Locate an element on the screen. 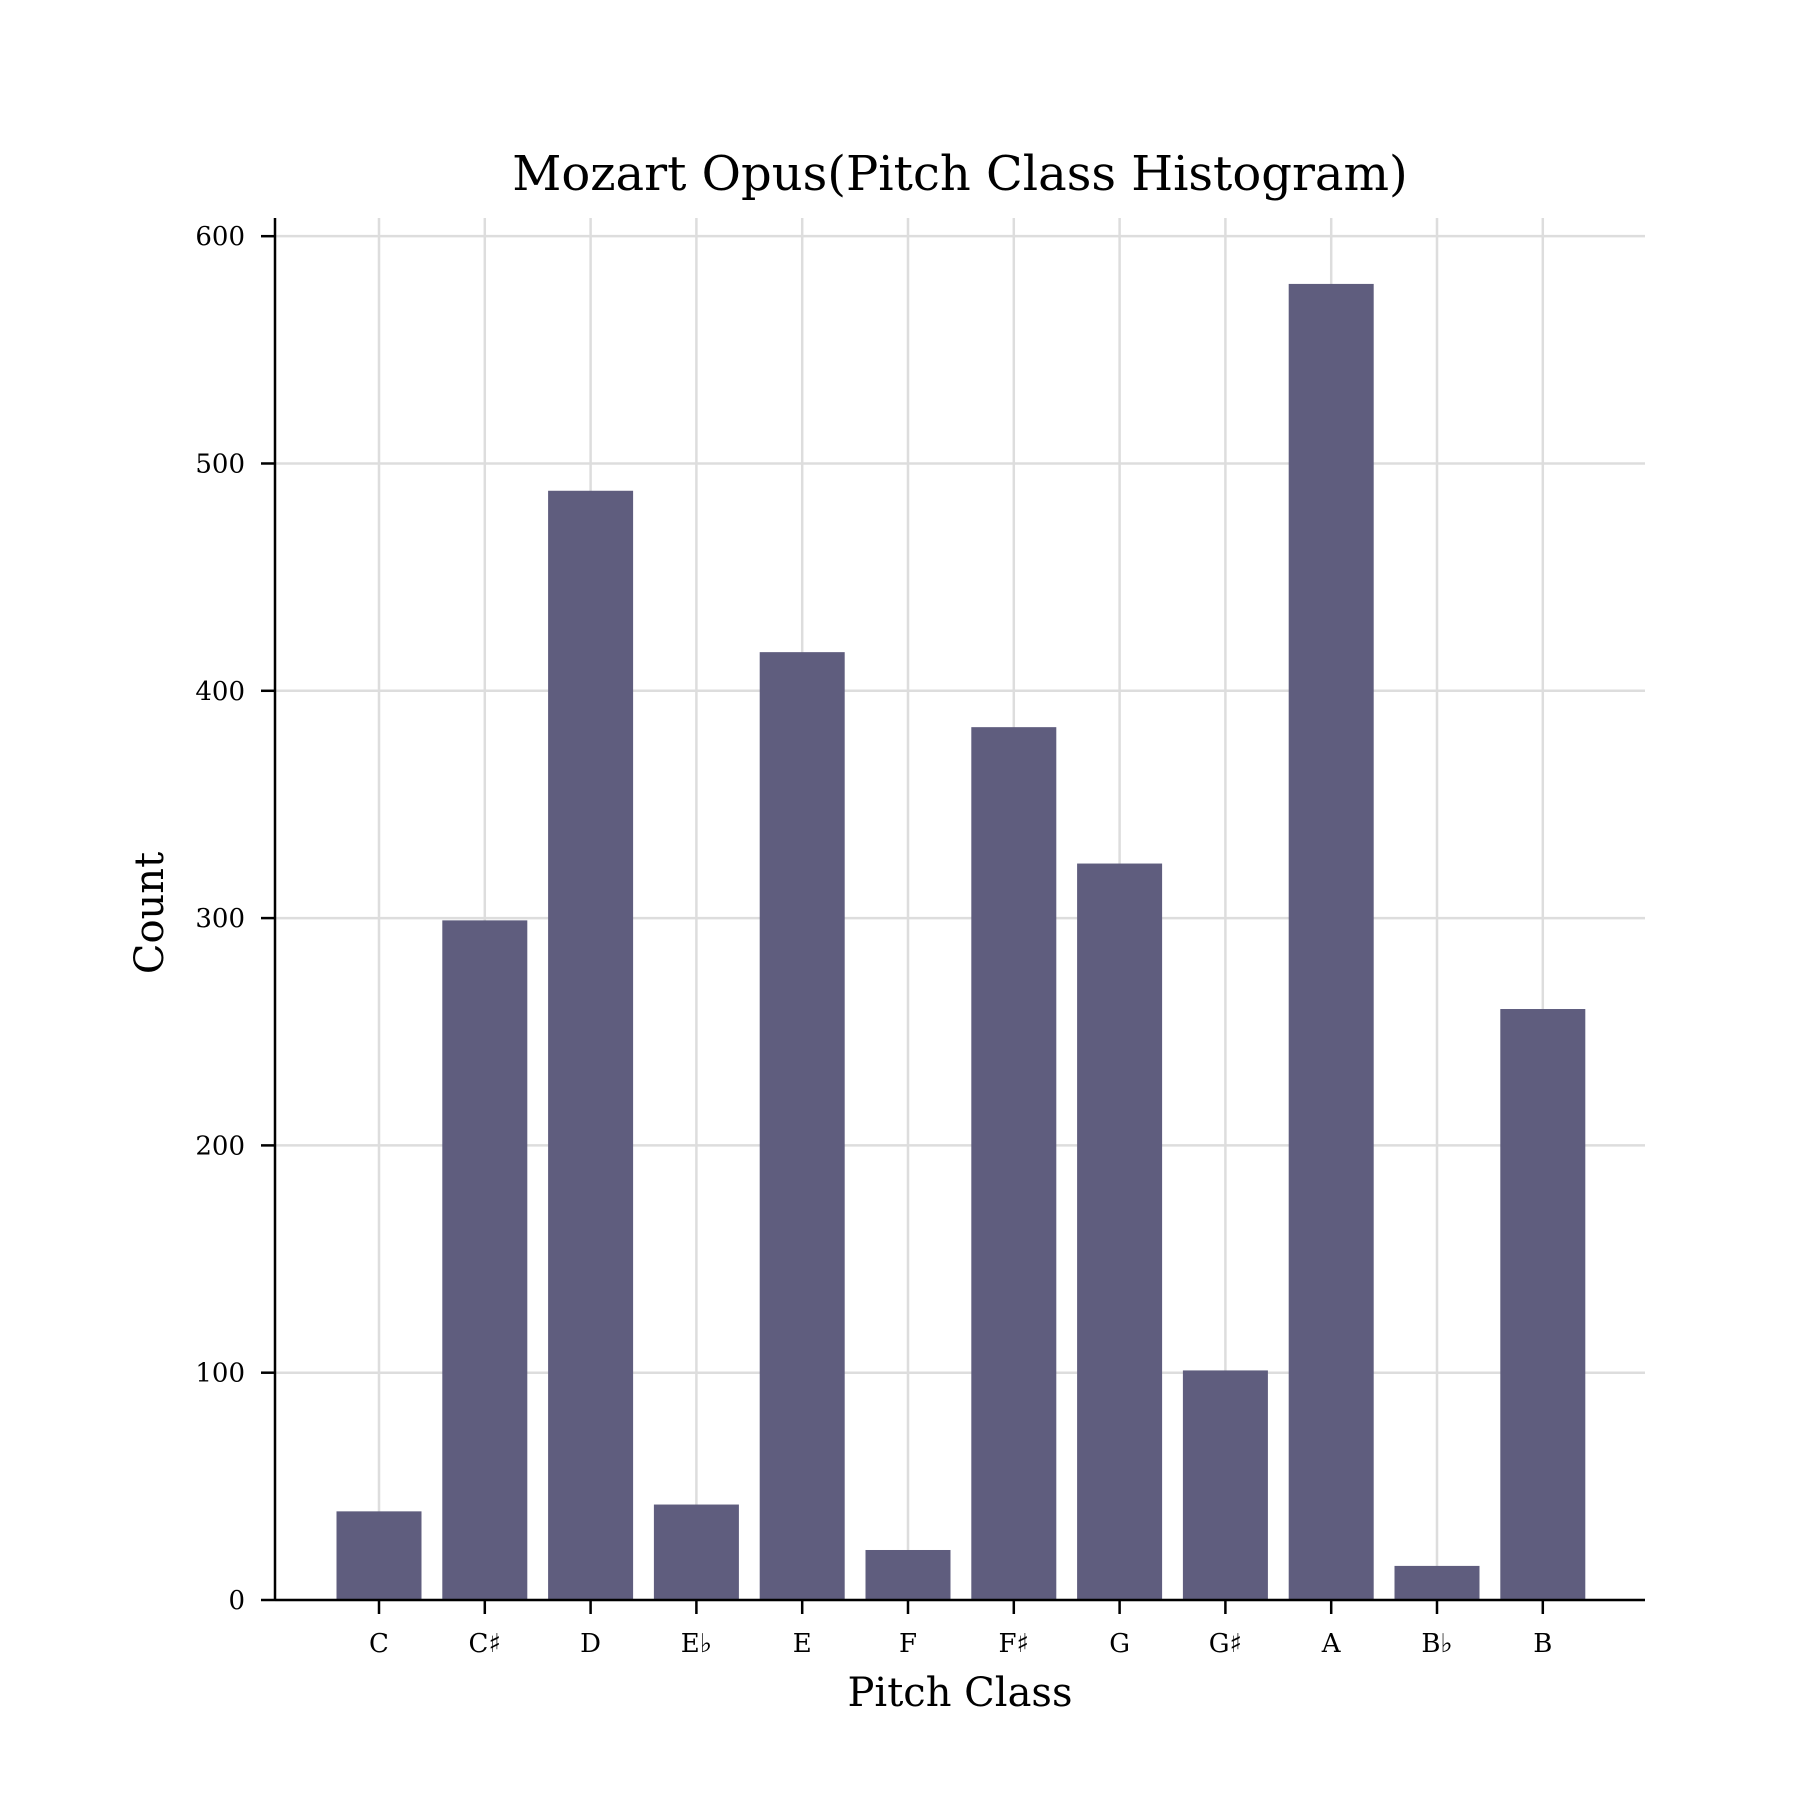 This screenshot has width=1800, height=1800. y-tick-label: 400 is located at coordinates (220, 692).